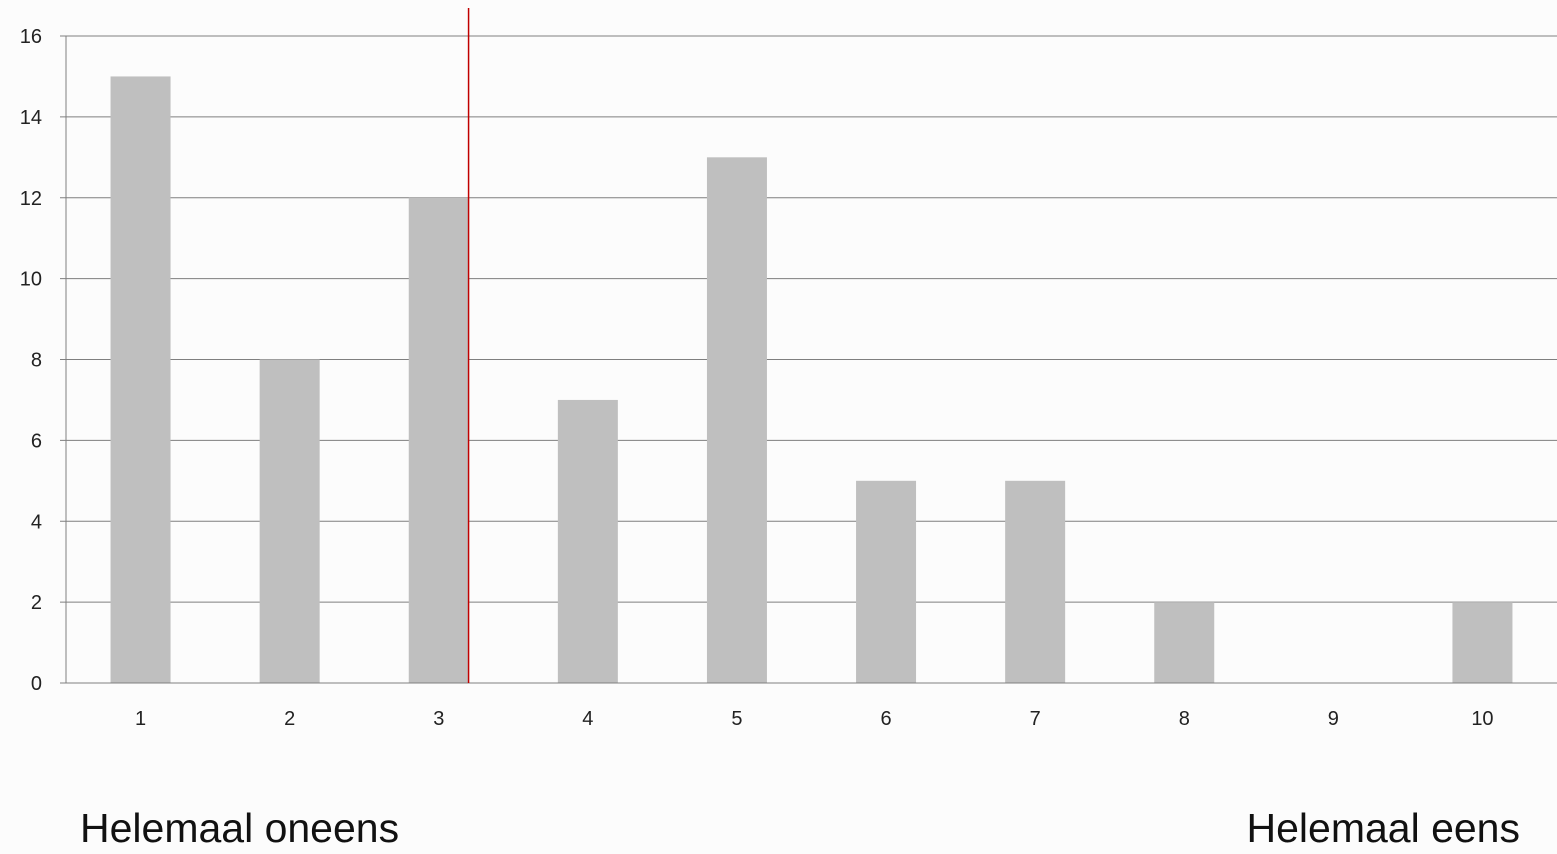 The height and width of the screenshot is (854, 1557). Describe the element at coordinates (36, 361) in the screenshot. I see `y-tick-label: 8` at that location.